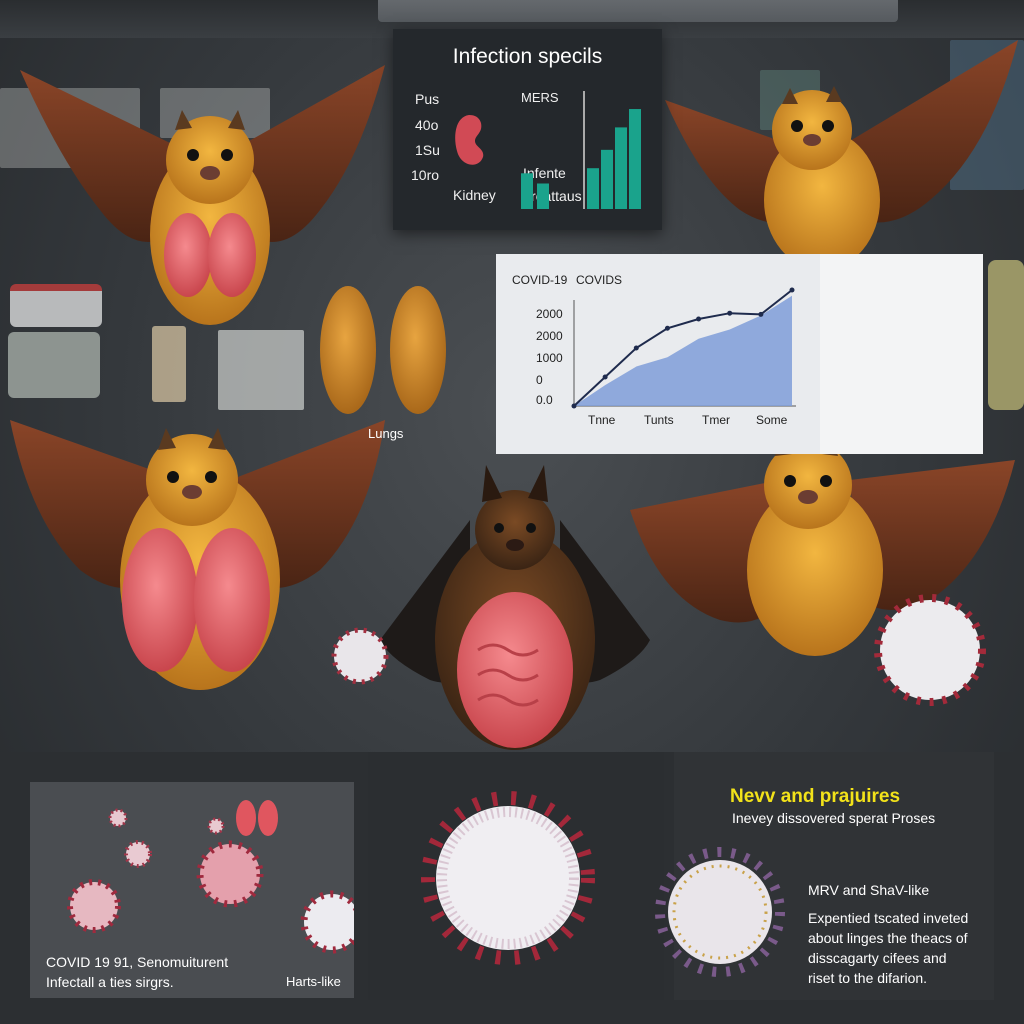  I want to click on bottom-left-caption-line2: Infectall a ties sirgrs., so click(110, 982).